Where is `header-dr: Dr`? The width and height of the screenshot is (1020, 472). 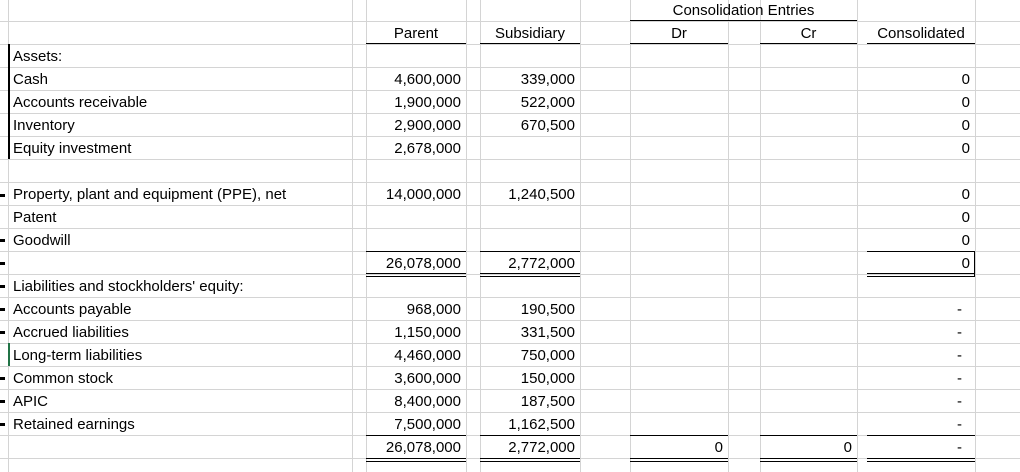
header-dr: Dr is located at coordinates (679, 33).